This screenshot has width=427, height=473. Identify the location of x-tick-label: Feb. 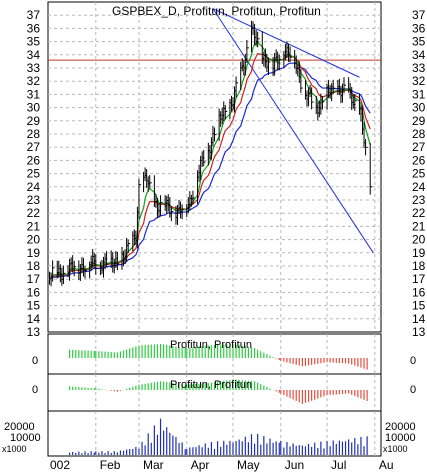
(110, 465).